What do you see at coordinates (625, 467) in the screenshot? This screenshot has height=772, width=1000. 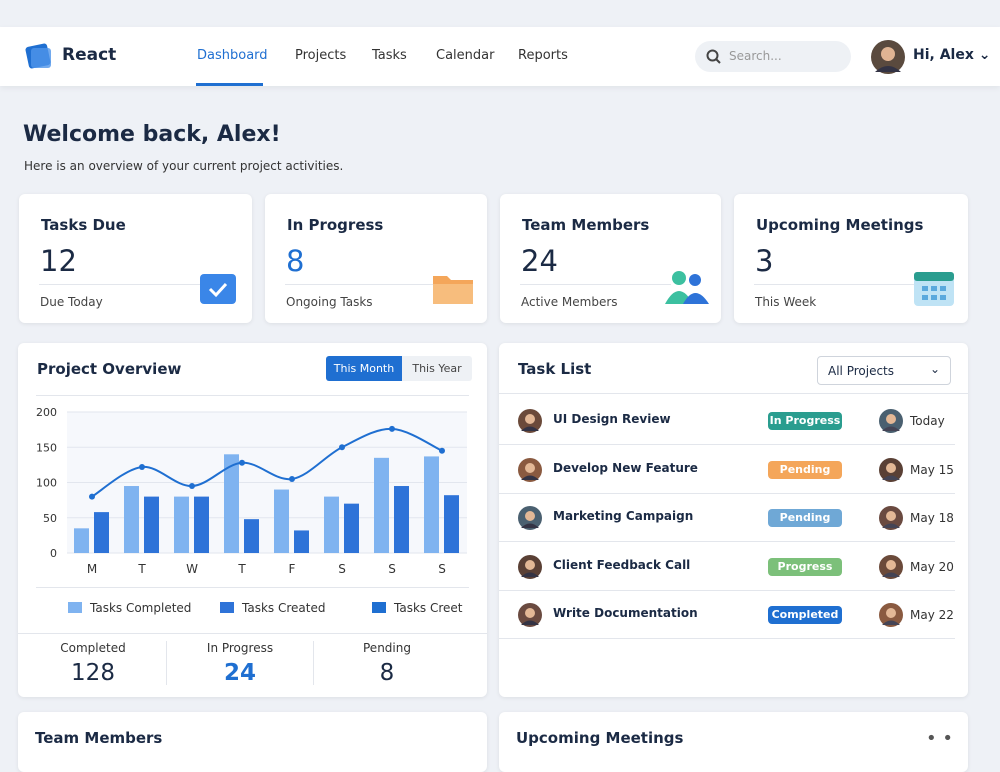 I see `task-name: Develop New Feature` at bounding box center [625, 467].